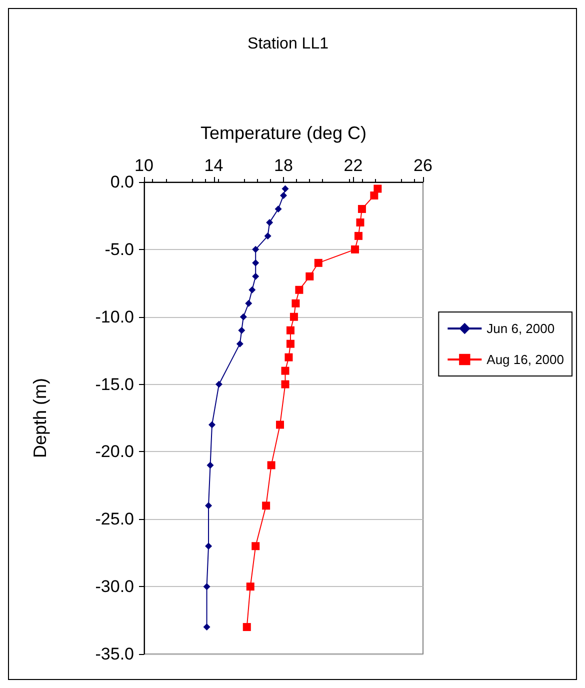  Describe the element at coordinates (114, 384) in the screenshot. I see `y-tick-label: -15.0` at that location.